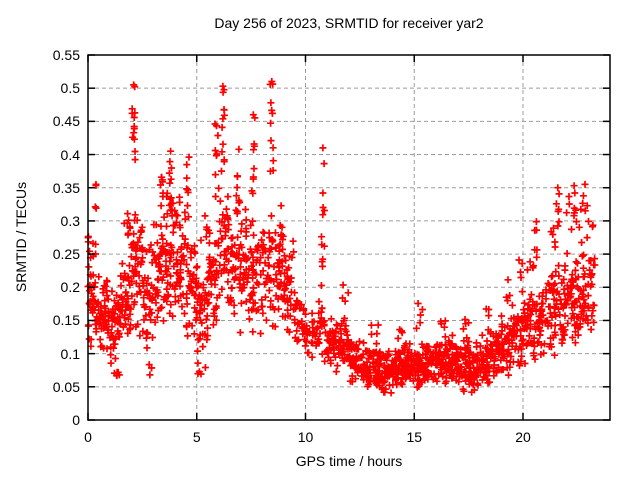 The width and height of the screenshot is (640, 480). What do you see at coordinates (66, 121) in the screenshot?
I see `y-tick-label: 0.45` at bounding box center [66, 121].